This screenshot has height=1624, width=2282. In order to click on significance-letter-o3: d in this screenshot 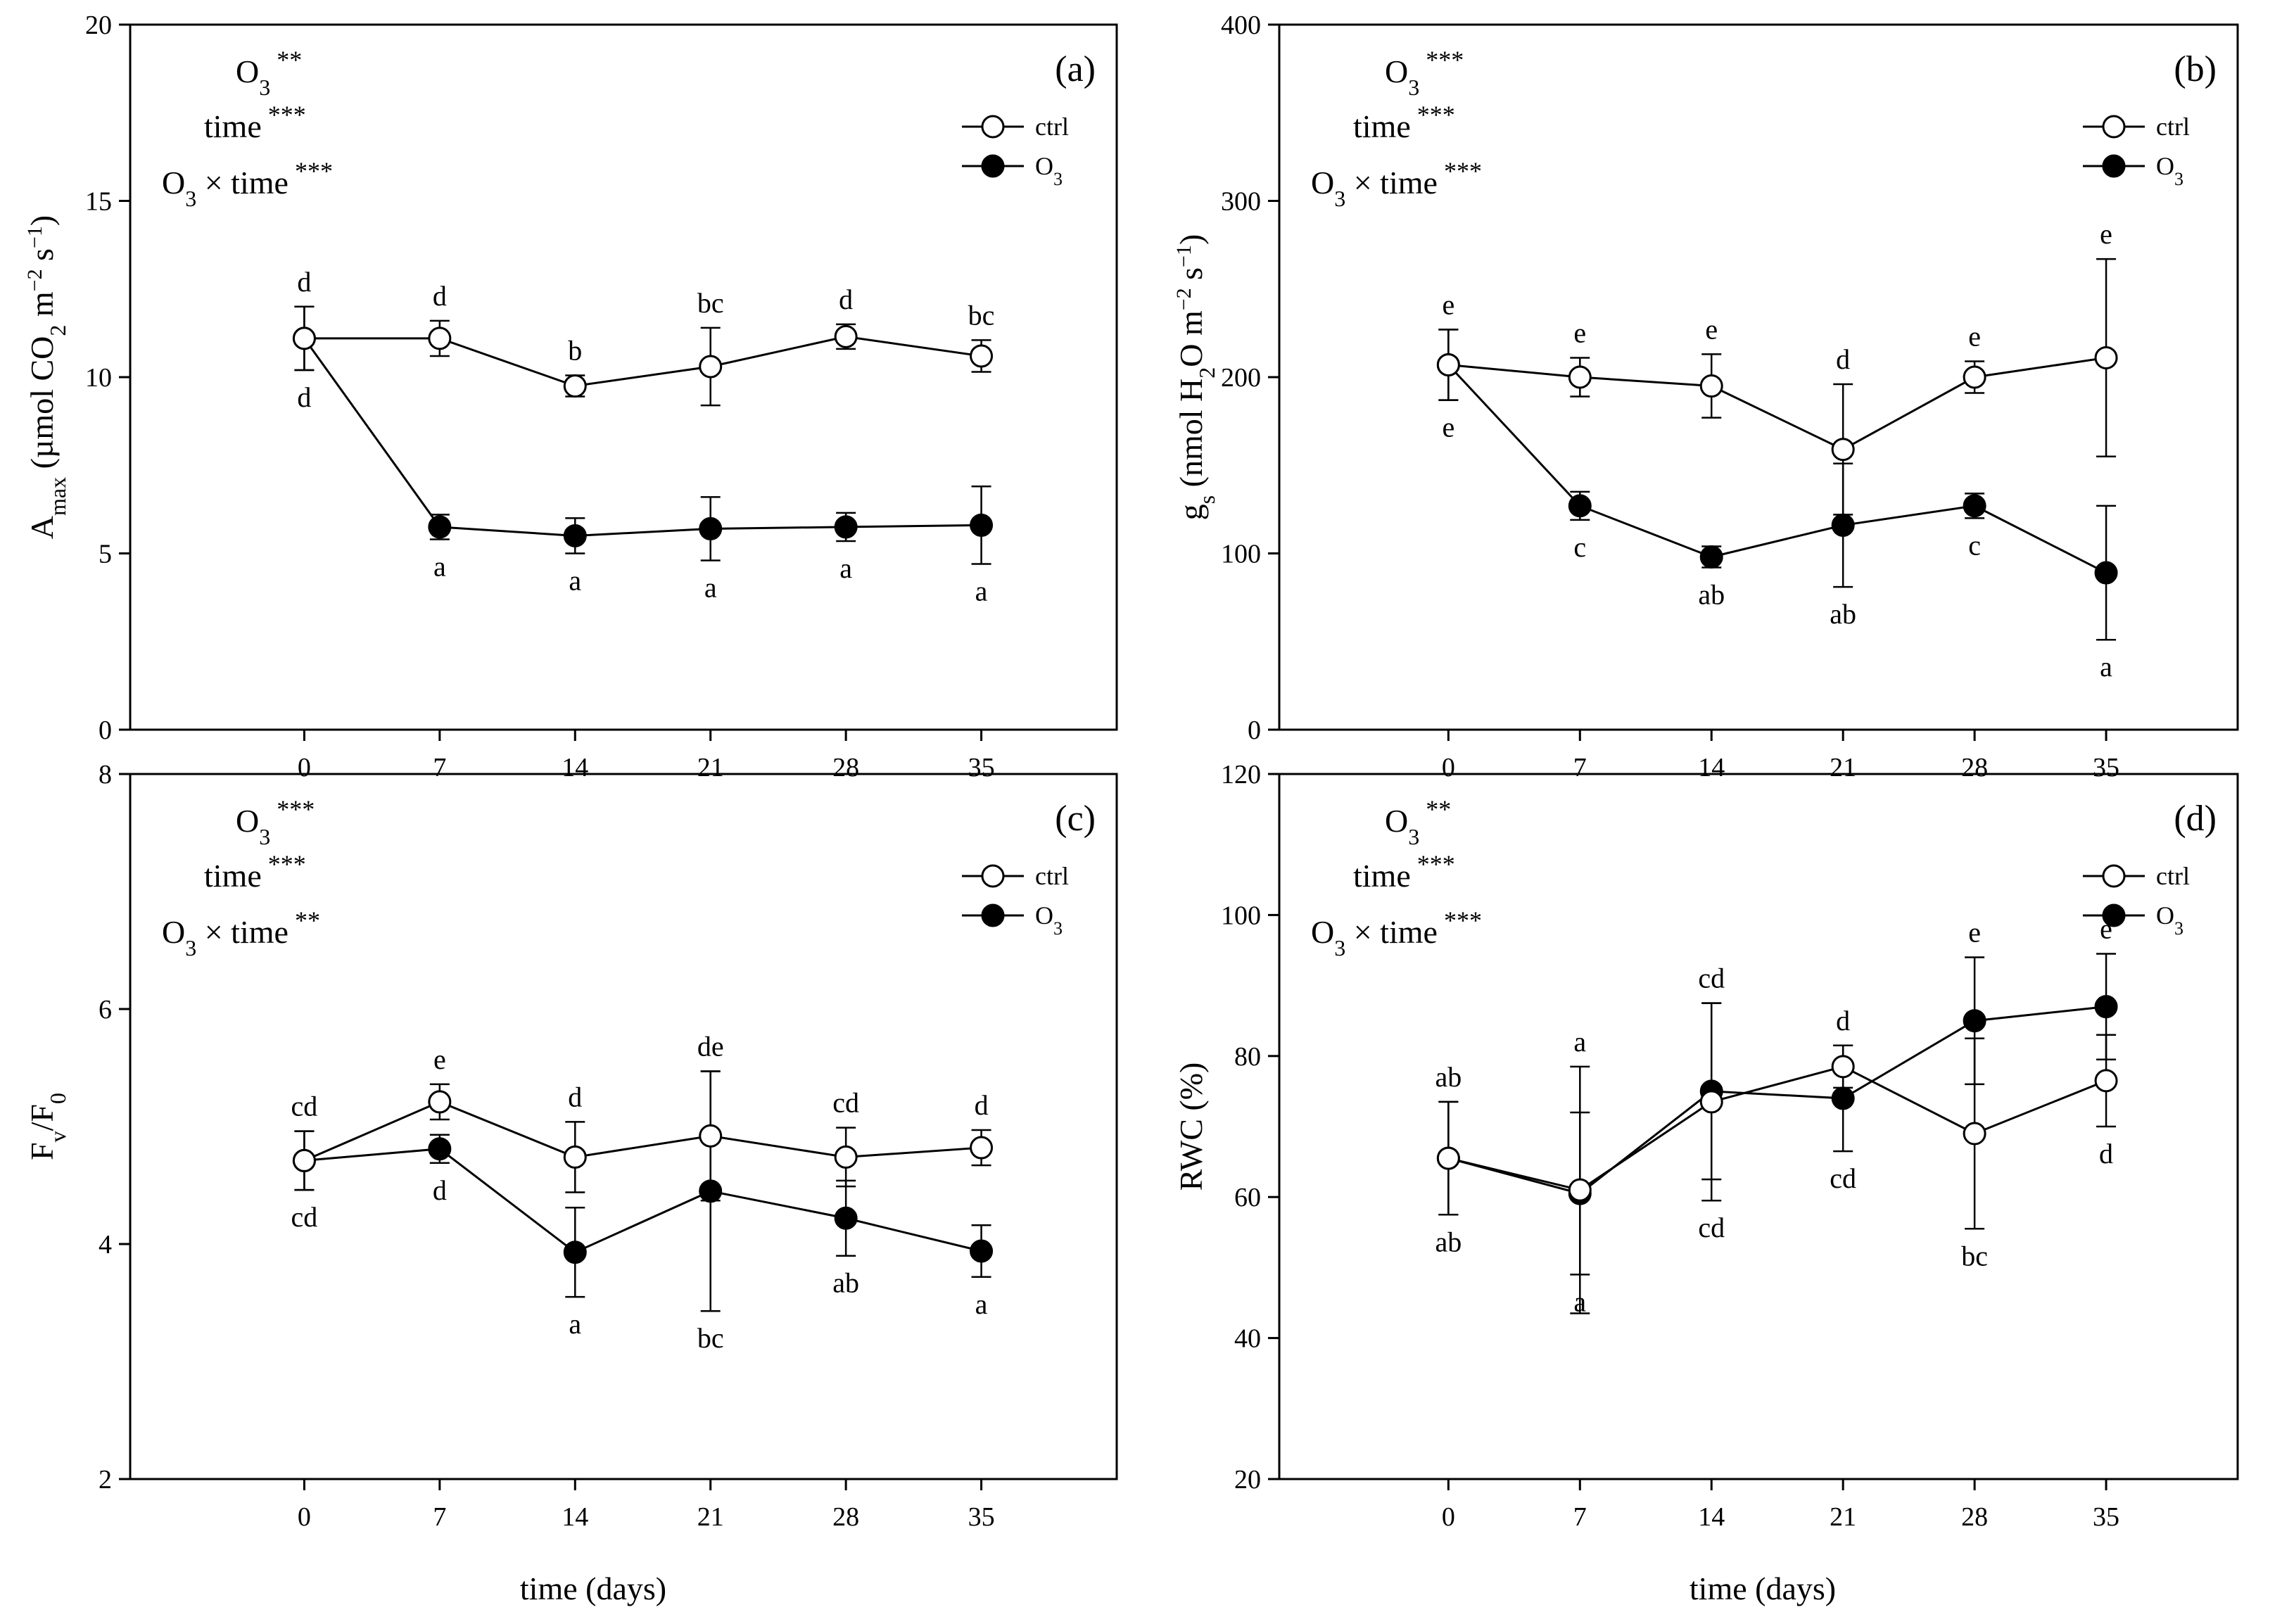, I will do `click(440, 1190)`.